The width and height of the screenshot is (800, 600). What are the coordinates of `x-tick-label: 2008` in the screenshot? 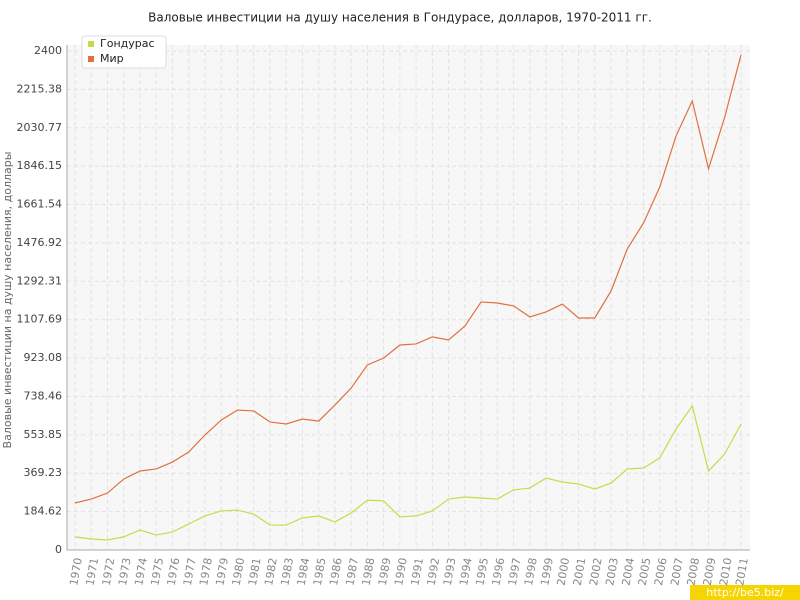 It's located at (694, 572).